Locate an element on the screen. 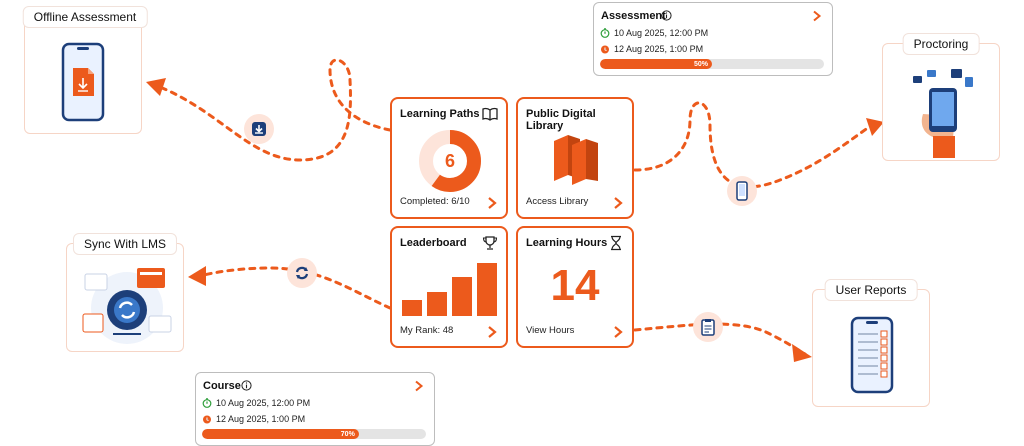 Image resolution: width=1024 pixels, height=446 pixels. download-bubble is located at coordinates (259, 129).